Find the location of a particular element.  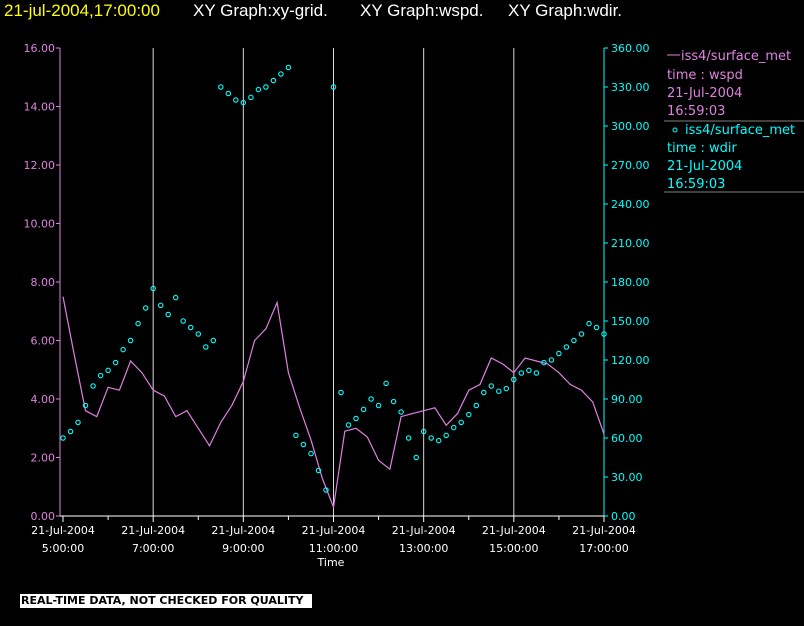

left-y-tick-label: 8.00 is located at coordinates (43, 282).